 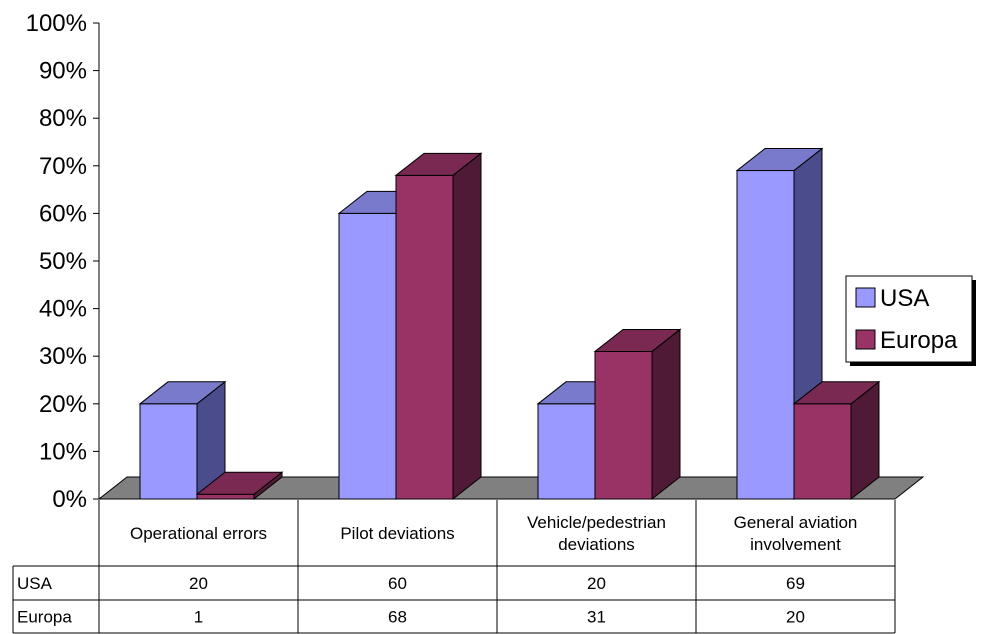 What do you see at coordinates (397, 617) in the screenshot?
I see `data-label: 68` at bounding box center [397, 617].